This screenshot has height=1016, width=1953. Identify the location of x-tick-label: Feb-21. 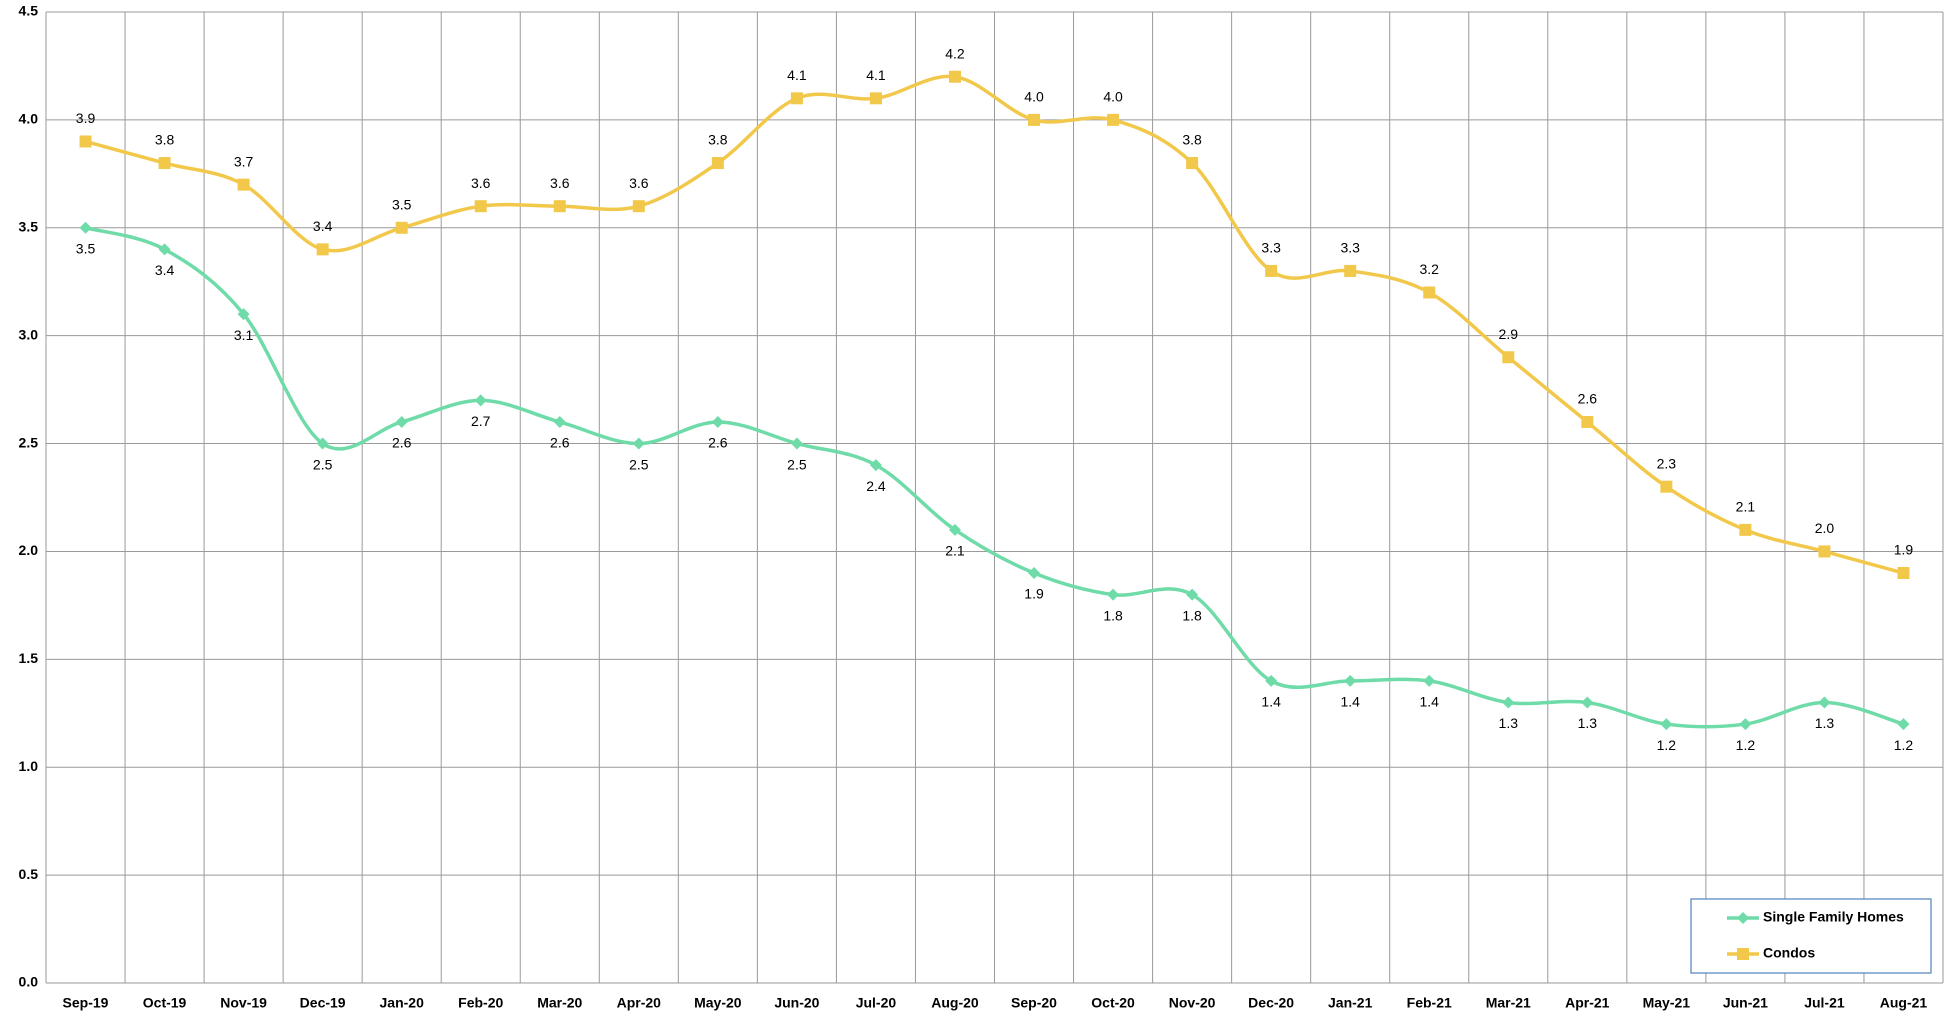
(1429, 1003).